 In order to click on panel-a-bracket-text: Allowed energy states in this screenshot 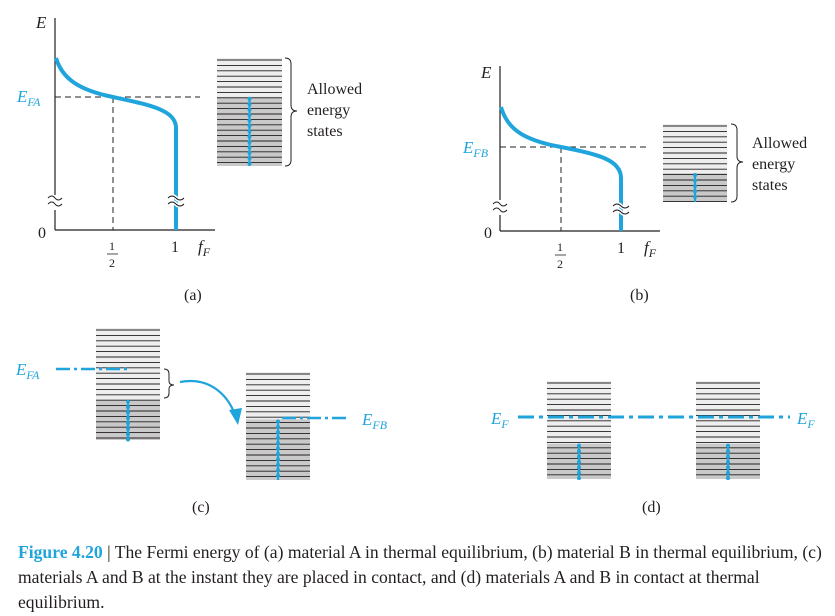, I will do `click(336, 110)`.